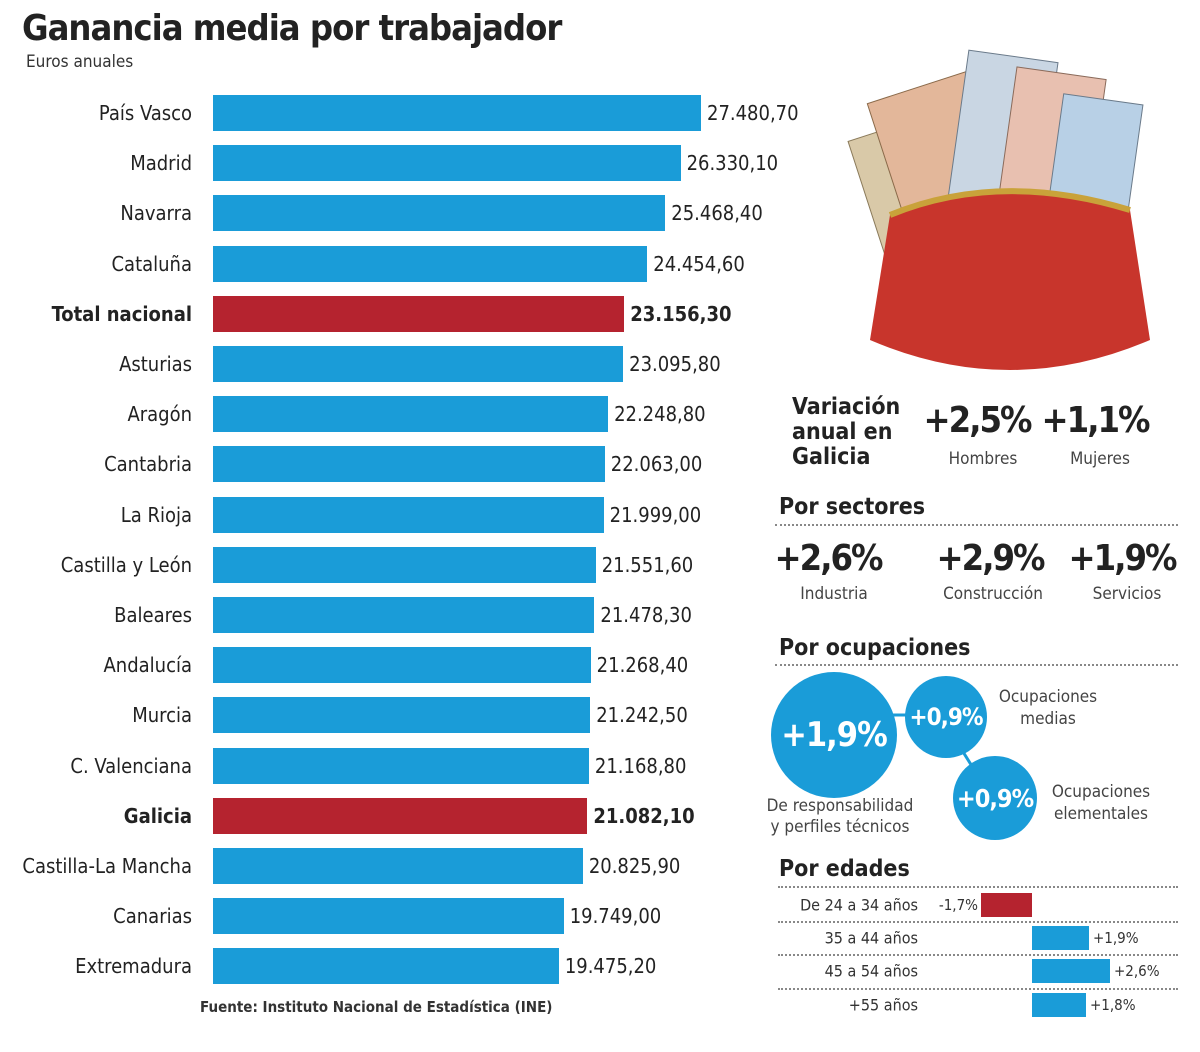  What do you see at coordinates (991, 558) in the screenshot?
I see `construccion-value: +2,9%` at bounding box center [991, 558].